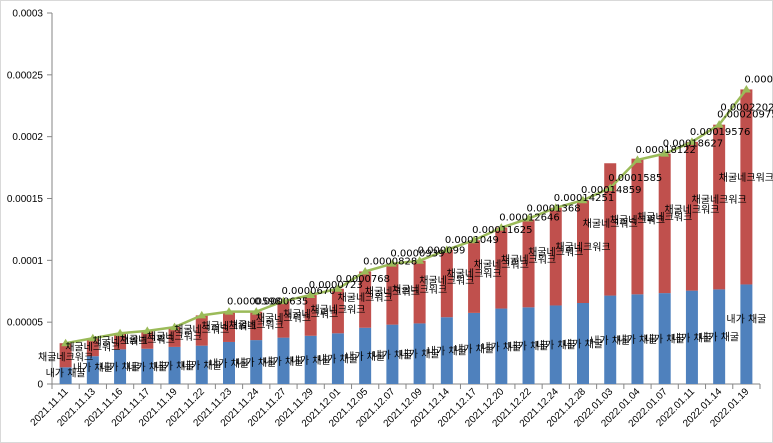 This screenshot has height=443, width=773. I want to click on y-tick-label: 0.00015, so click(25, 199).